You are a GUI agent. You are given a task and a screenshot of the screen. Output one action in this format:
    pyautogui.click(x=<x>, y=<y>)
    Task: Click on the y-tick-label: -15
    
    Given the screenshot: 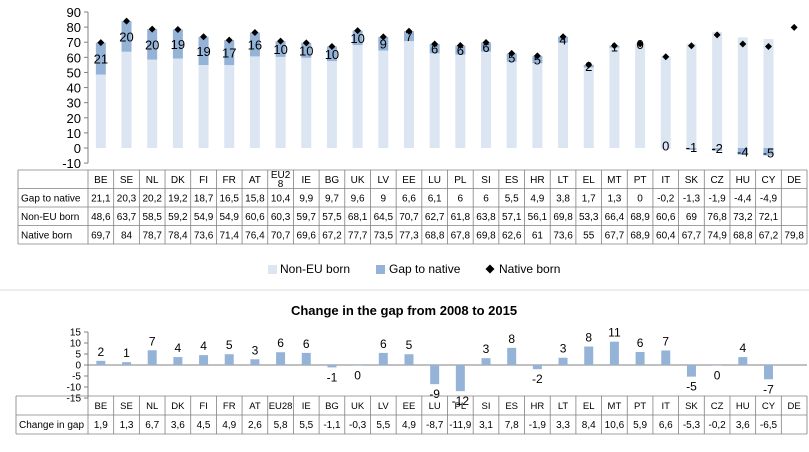 What is the action you would take?
    pyautogui.click(x=74, y=399)
    